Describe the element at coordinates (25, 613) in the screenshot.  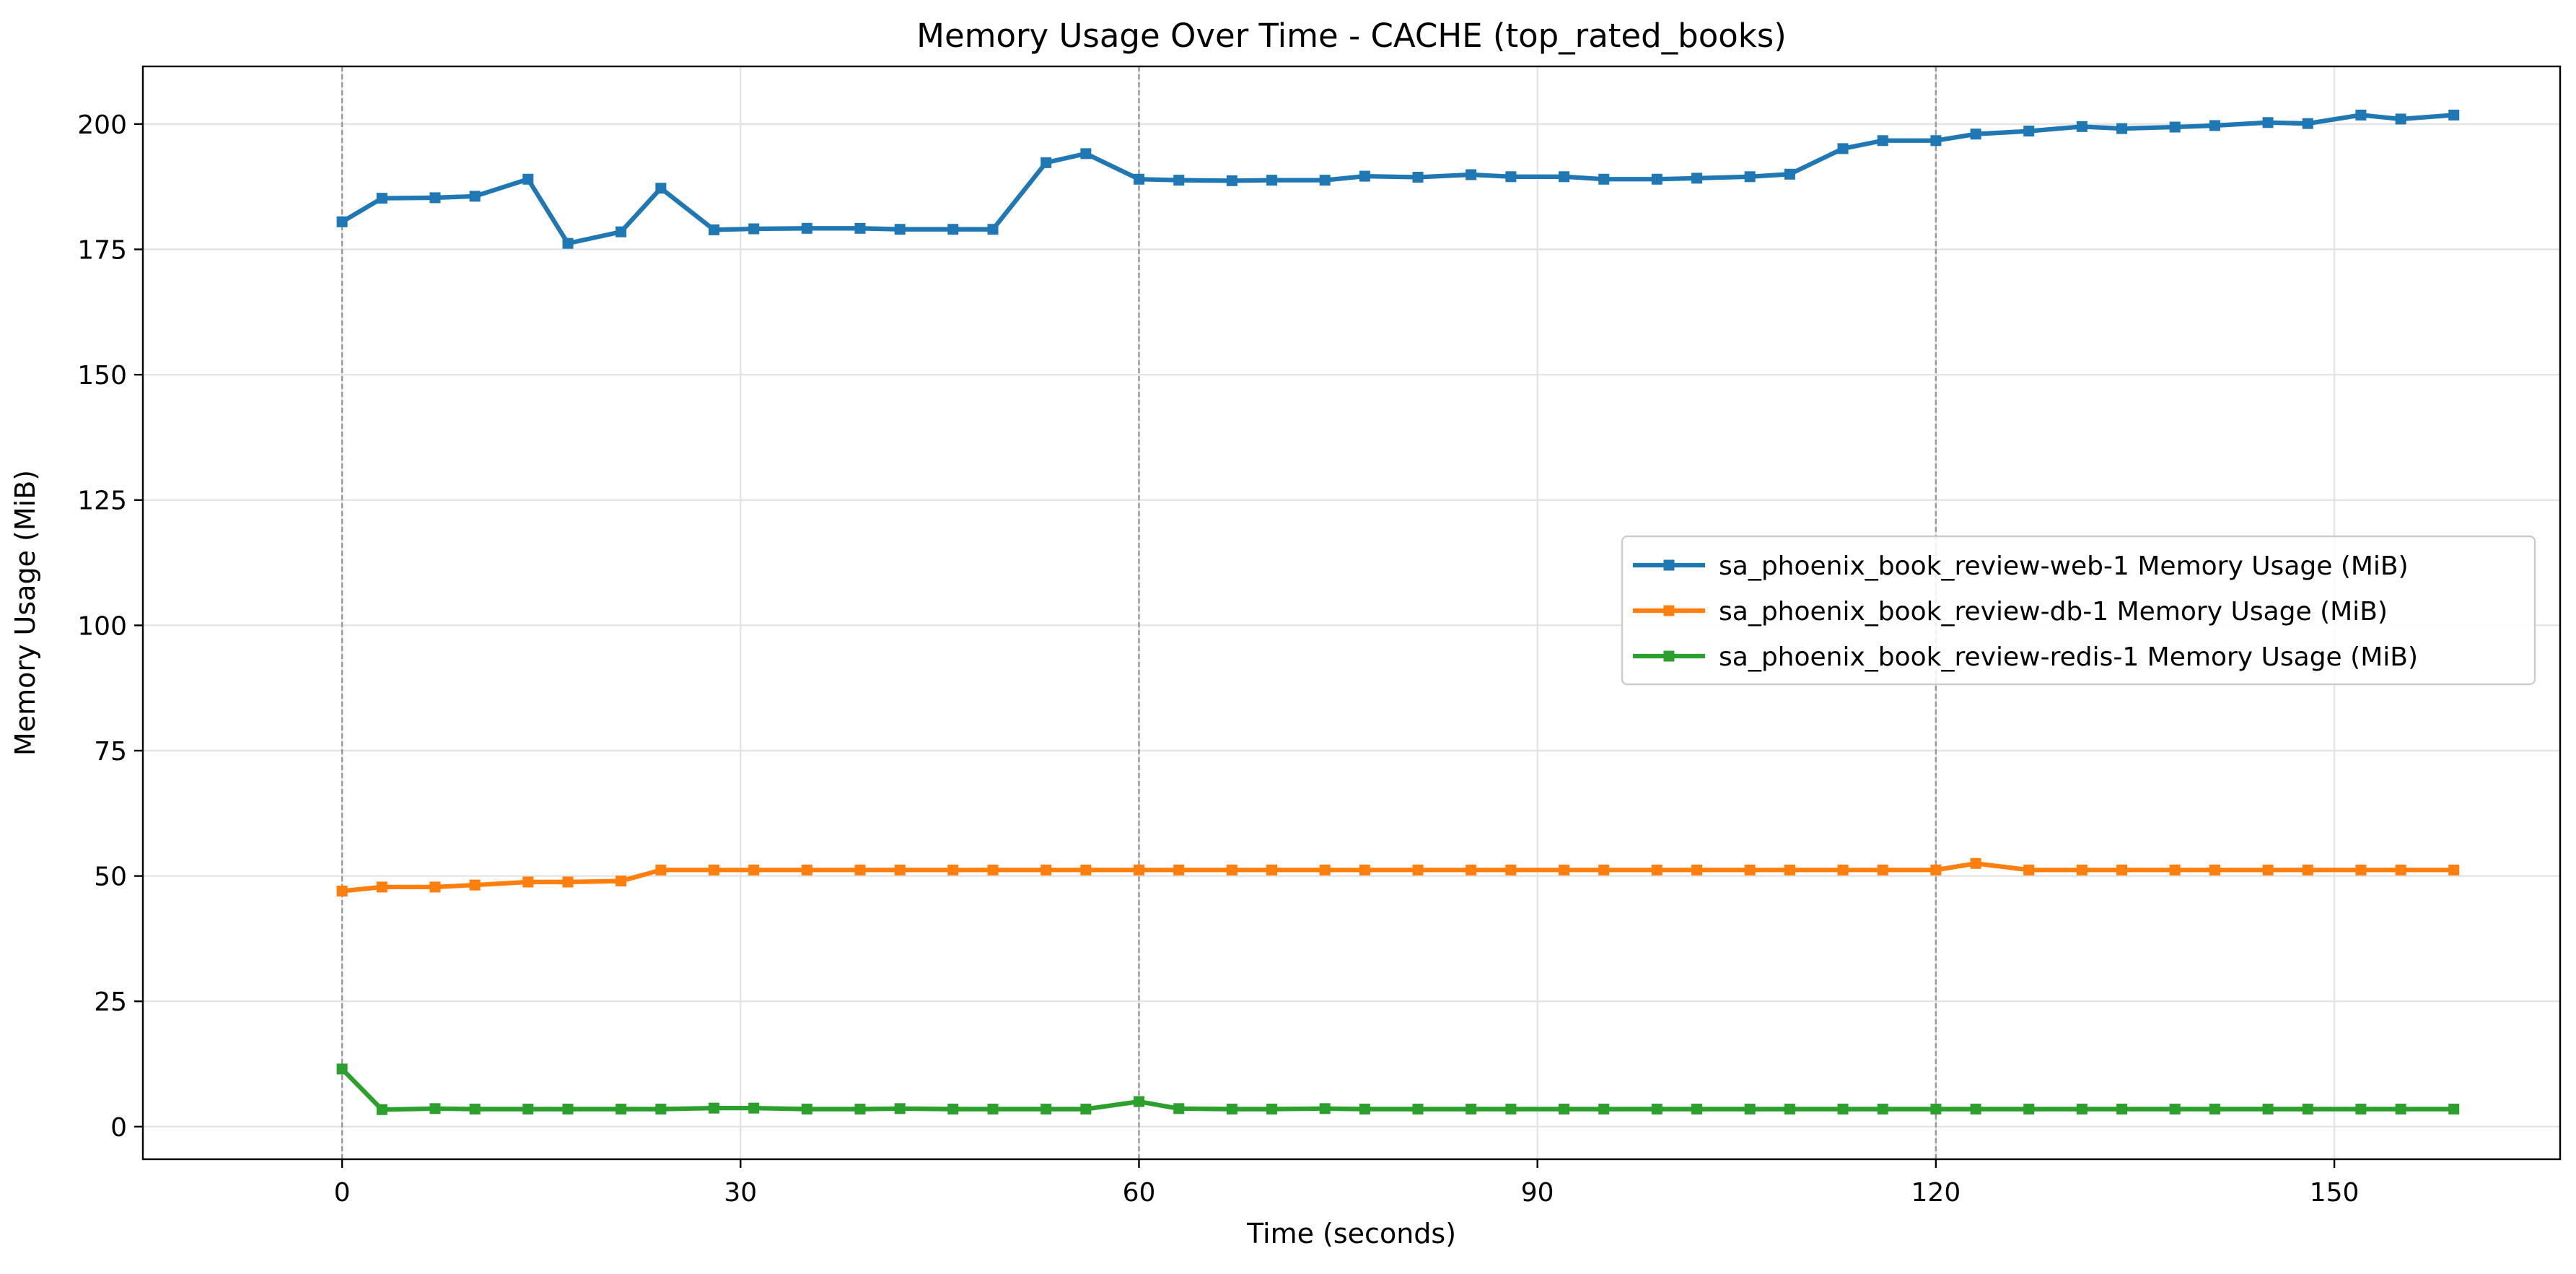
I see `y-axis-title: Memory Usage (MiB)` at that location.